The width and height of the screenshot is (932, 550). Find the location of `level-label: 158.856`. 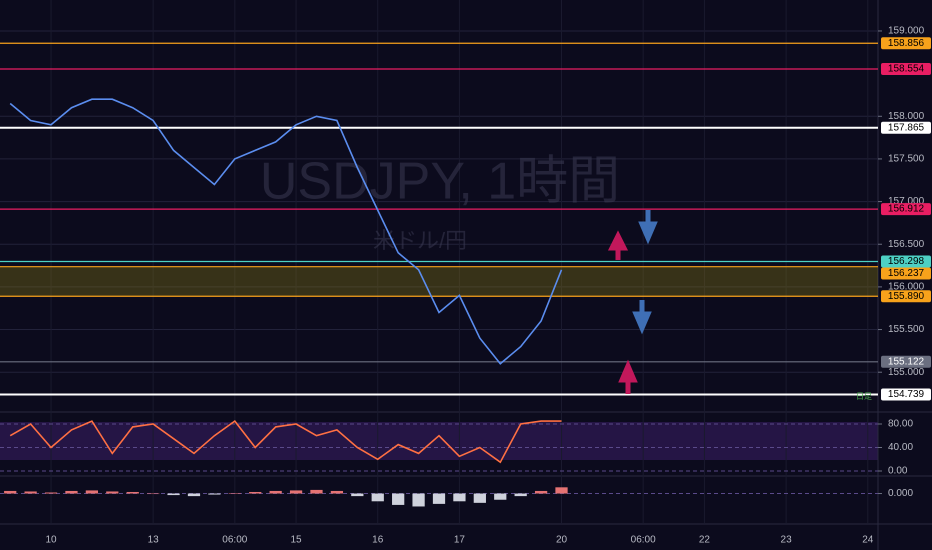

level-label: 158.856 is located at coordinates (906, 43).